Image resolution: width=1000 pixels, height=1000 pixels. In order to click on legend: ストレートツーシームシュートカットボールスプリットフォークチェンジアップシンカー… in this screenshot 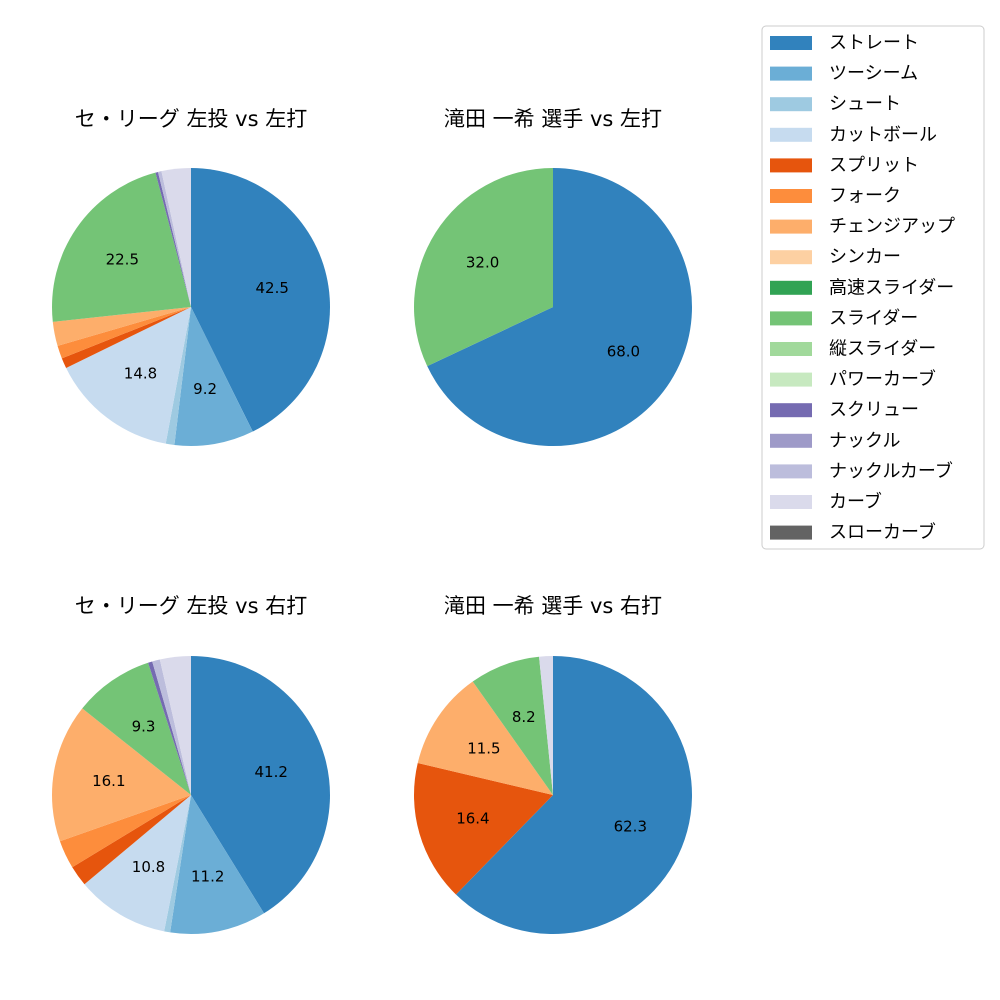, I will do `click(873, 287)`.